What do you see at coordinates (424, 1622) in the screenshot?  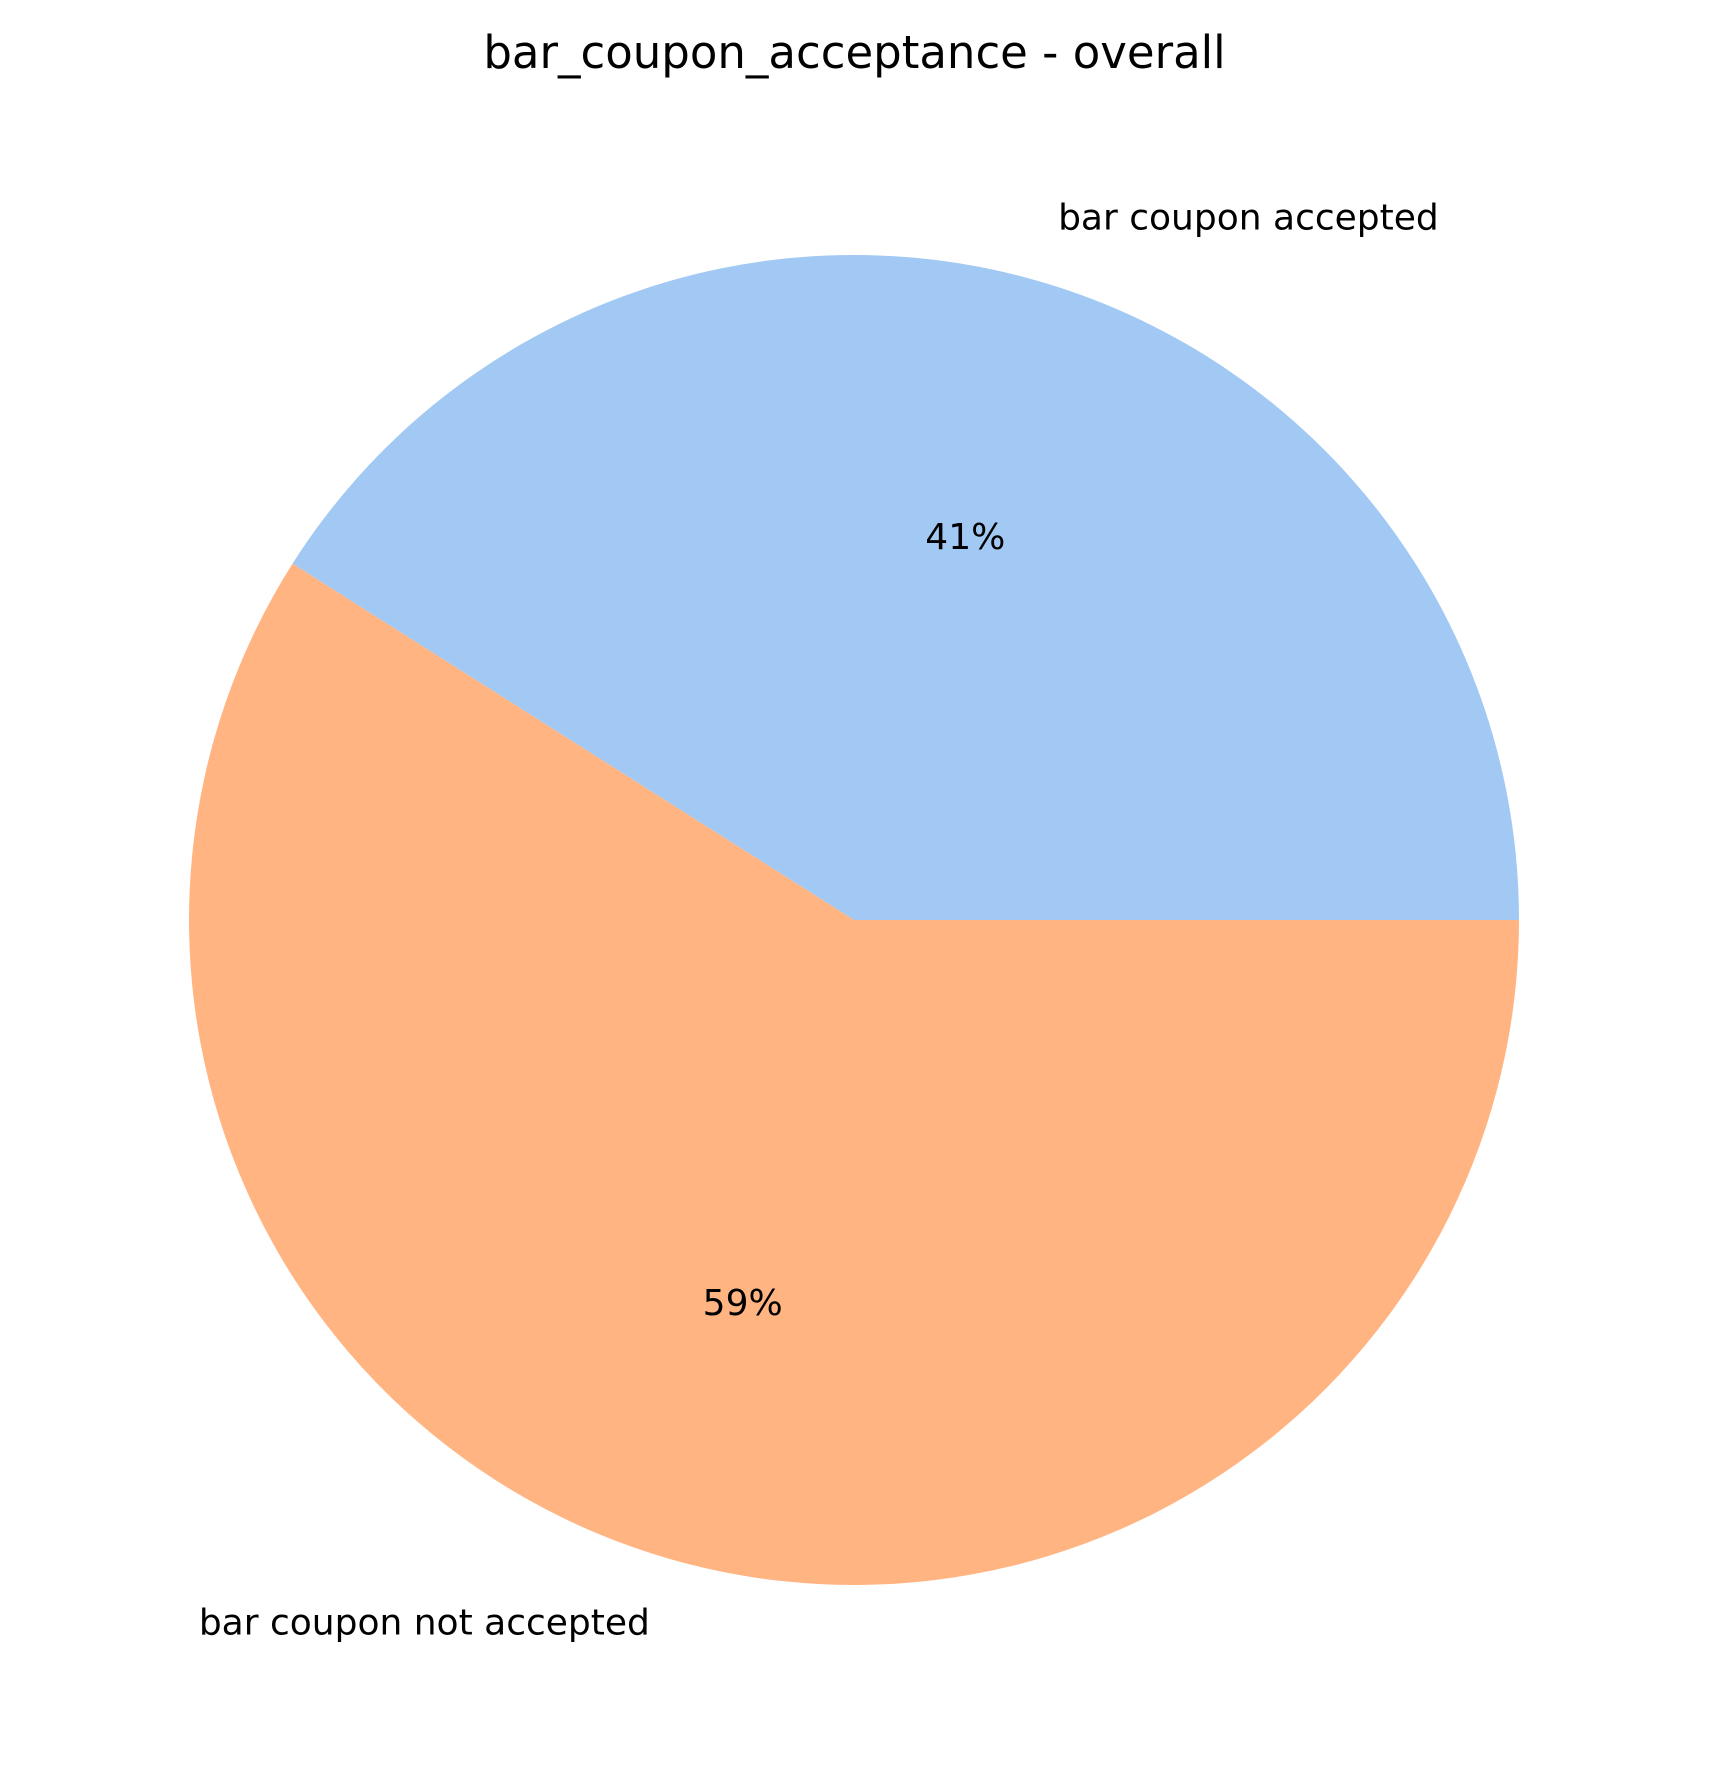 I see `slice-label: bar coupon not accepted` at bounding box center [424, 1622].